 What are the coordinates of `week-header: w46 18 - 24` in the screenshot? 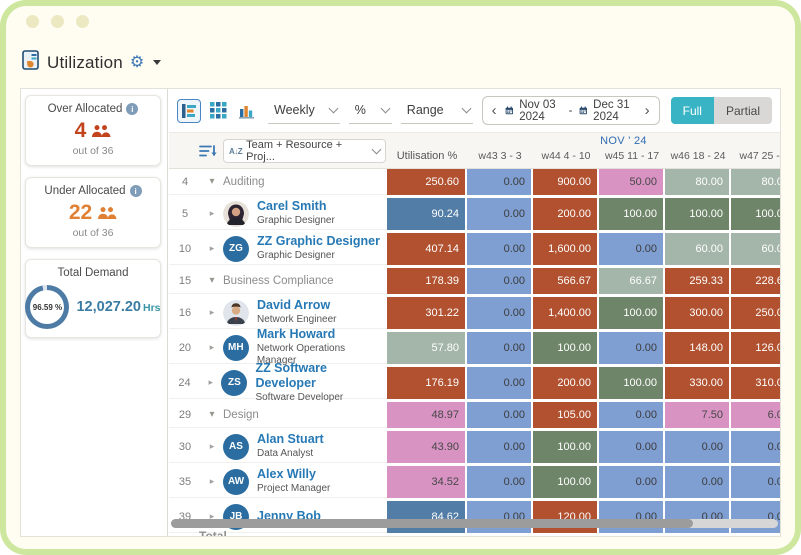 It's located at (698, 156).